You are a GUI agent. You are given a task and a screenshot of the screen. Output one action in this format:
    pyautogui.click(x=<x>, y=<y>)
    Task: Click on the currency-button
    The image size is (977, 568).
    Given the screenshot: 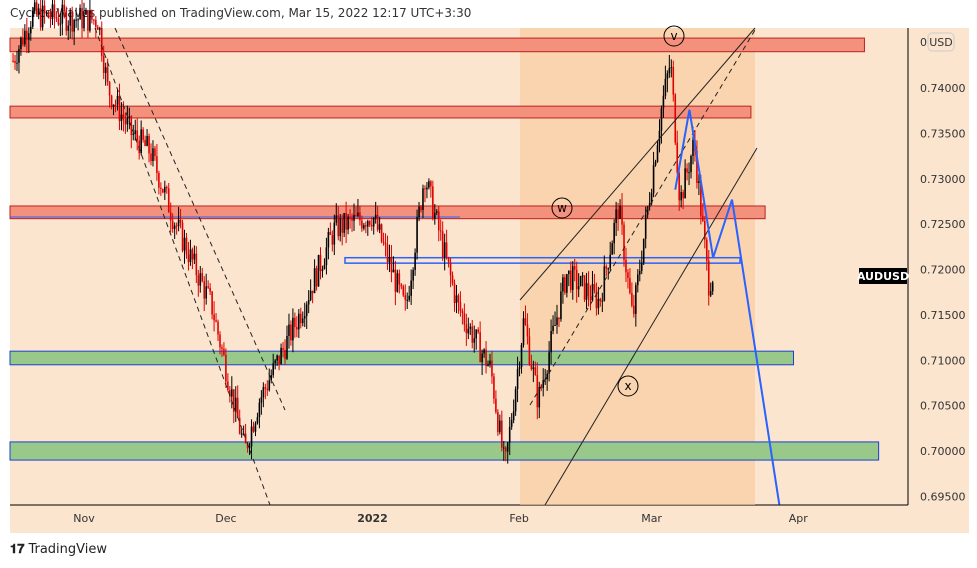 What is the action you would take?
    pyautogui.click(x=941, y=42)
    